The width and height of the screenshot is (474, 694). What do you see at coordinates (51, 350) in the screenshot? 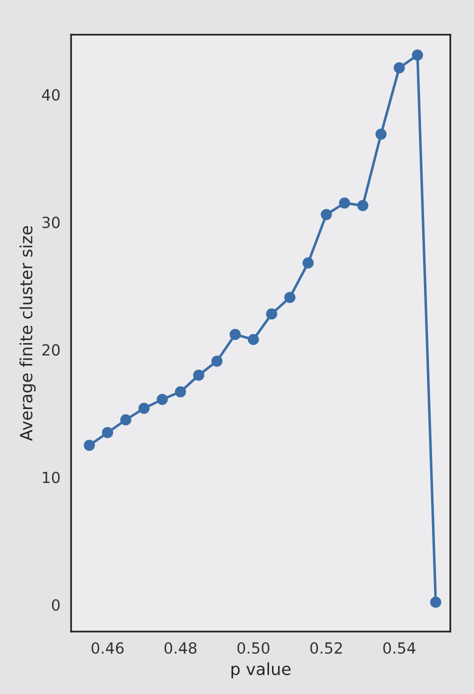
I see `y-tick-label: 20` at bounding box center [51, 350].